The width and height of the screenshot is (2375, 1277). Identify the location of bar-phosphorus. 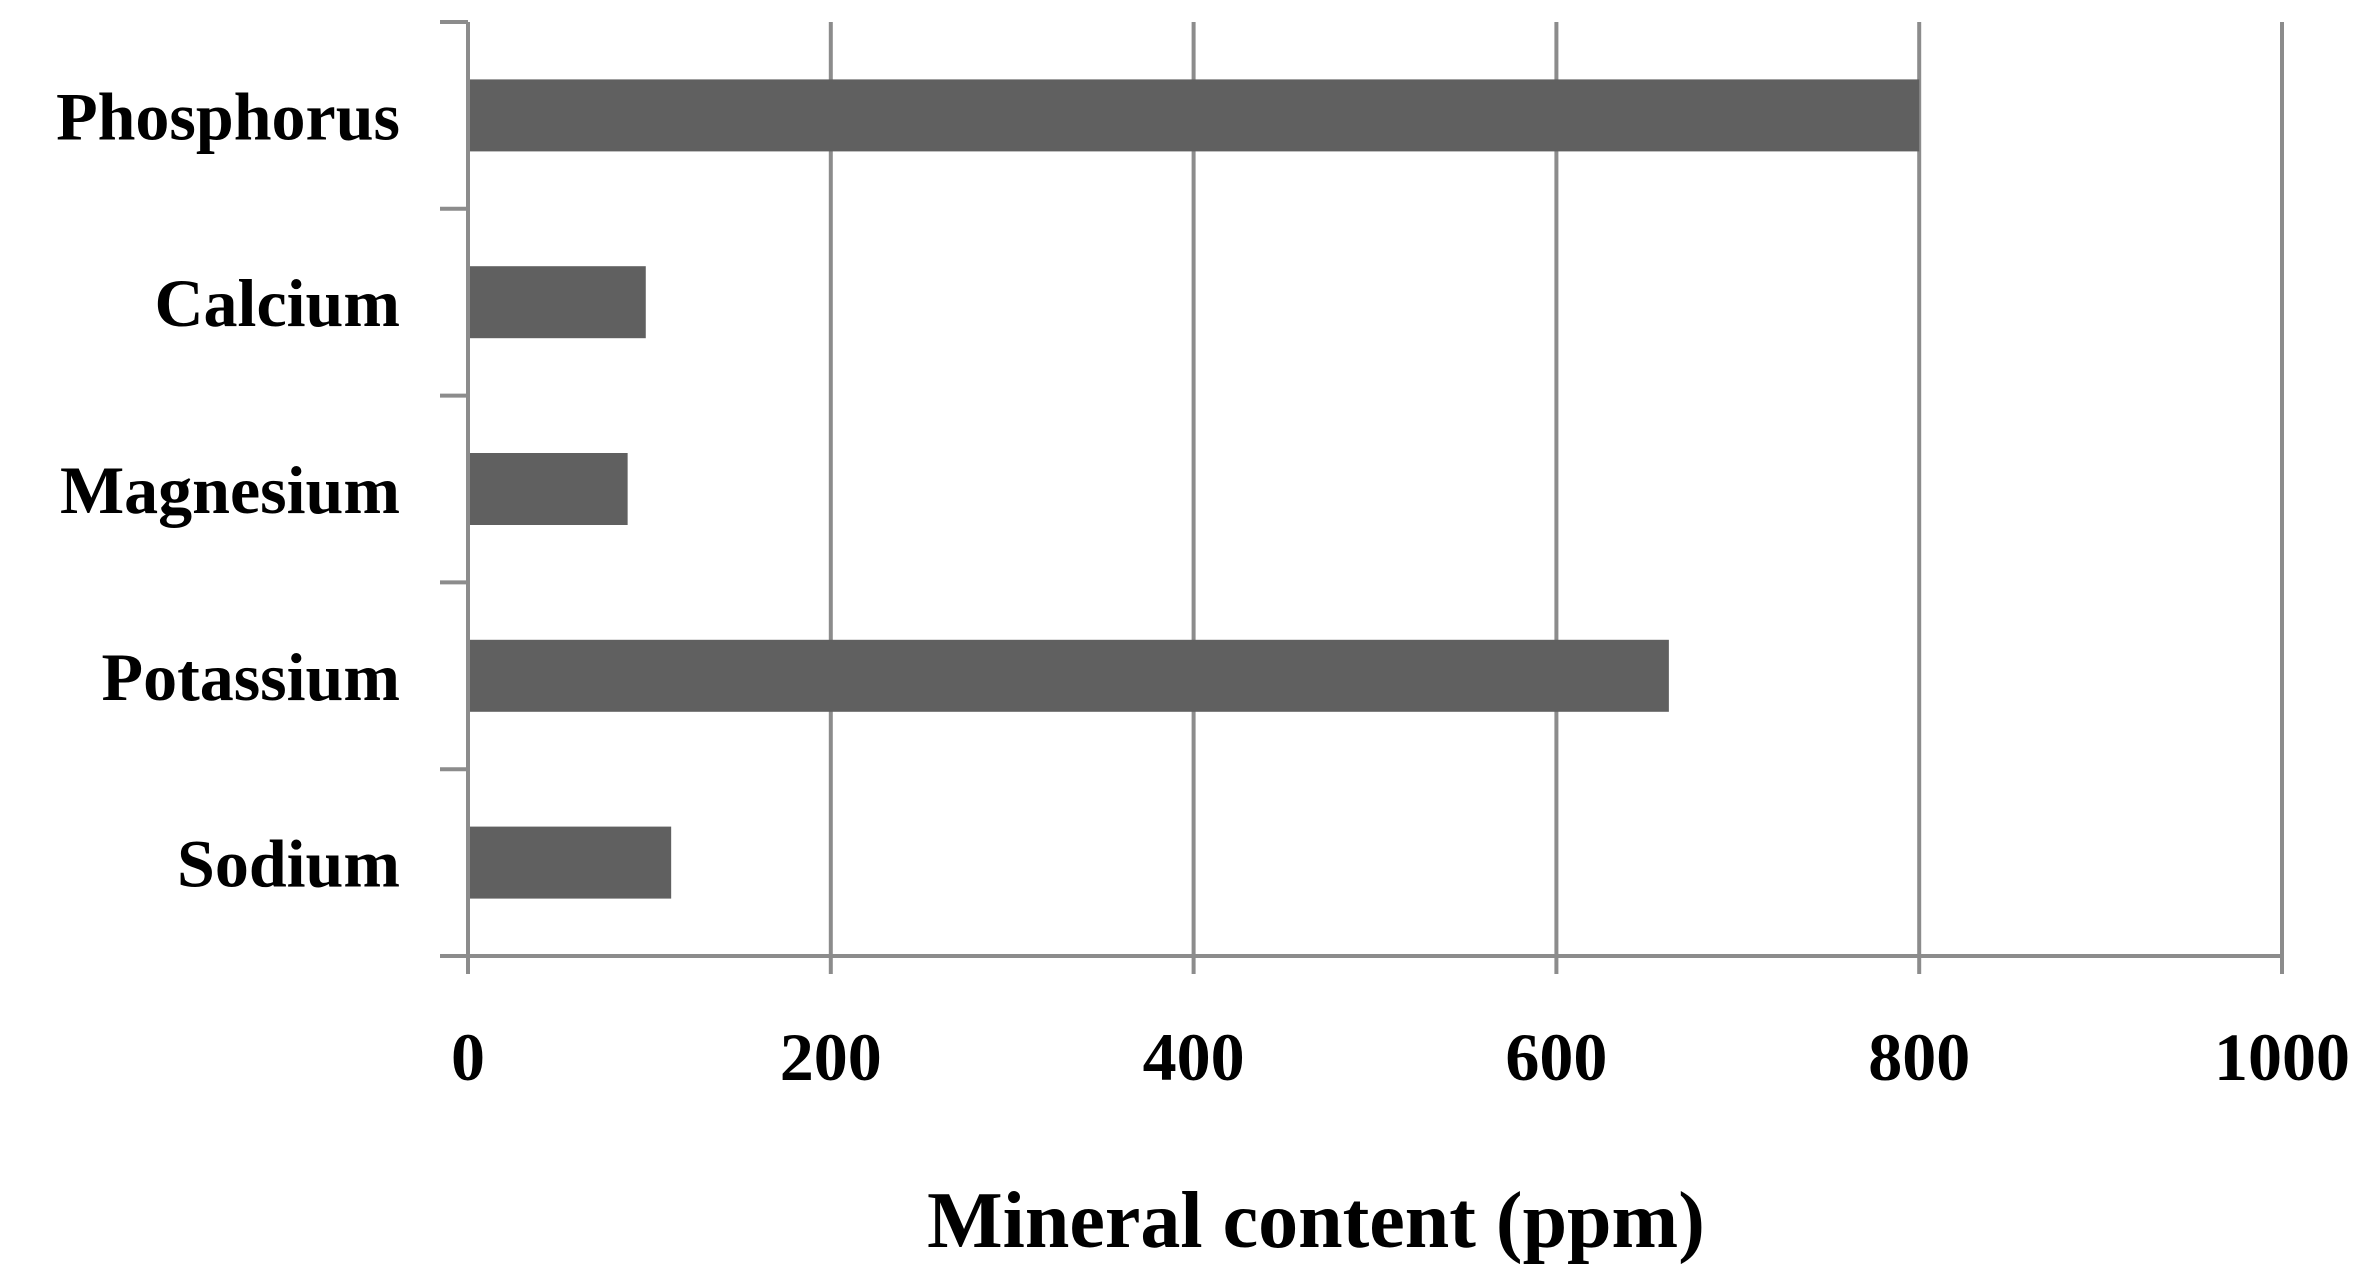
(1194, 115).